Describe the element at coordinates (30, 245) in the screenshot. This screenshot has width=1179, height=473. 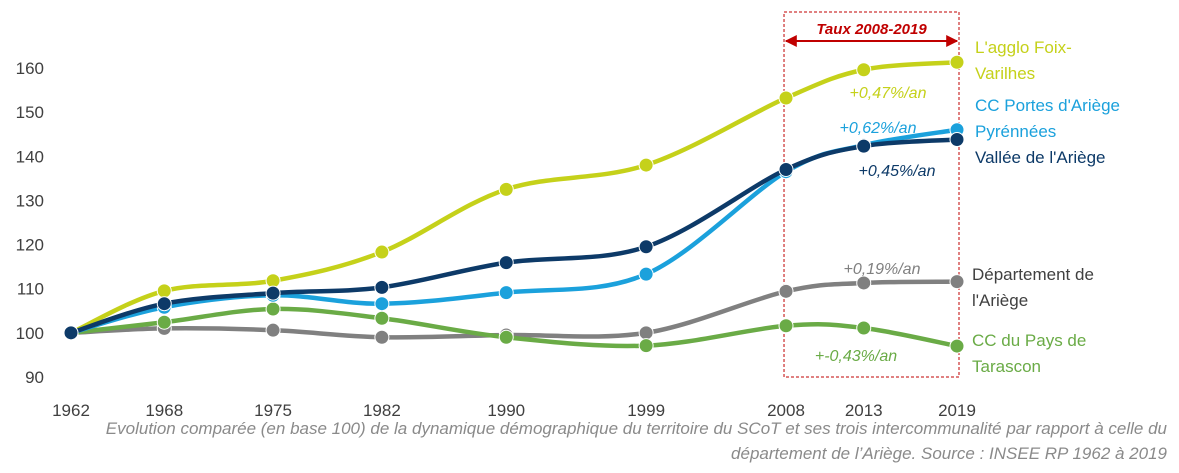
I see `y-tick-label: 120` at that location.